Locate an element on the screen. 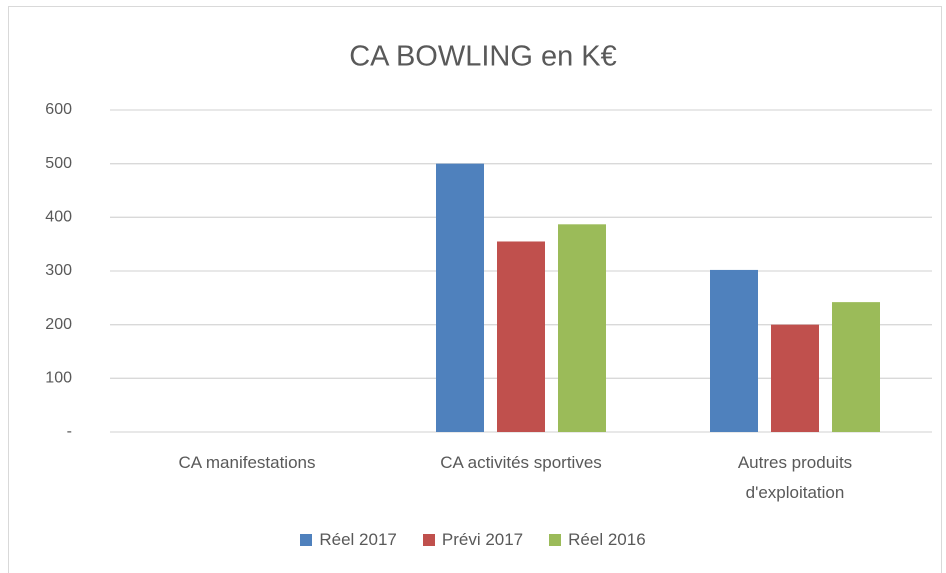  y-tick-label: 500 is located at coordinates (58, 163).